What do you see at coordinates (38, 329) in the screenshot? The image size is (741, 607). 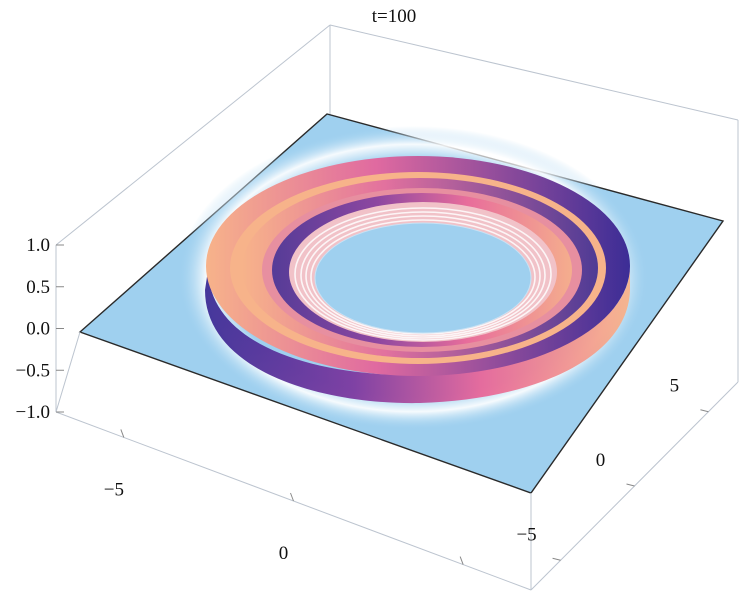 I see `z-tick-label: 0.0` at bounding box center [38, 329].